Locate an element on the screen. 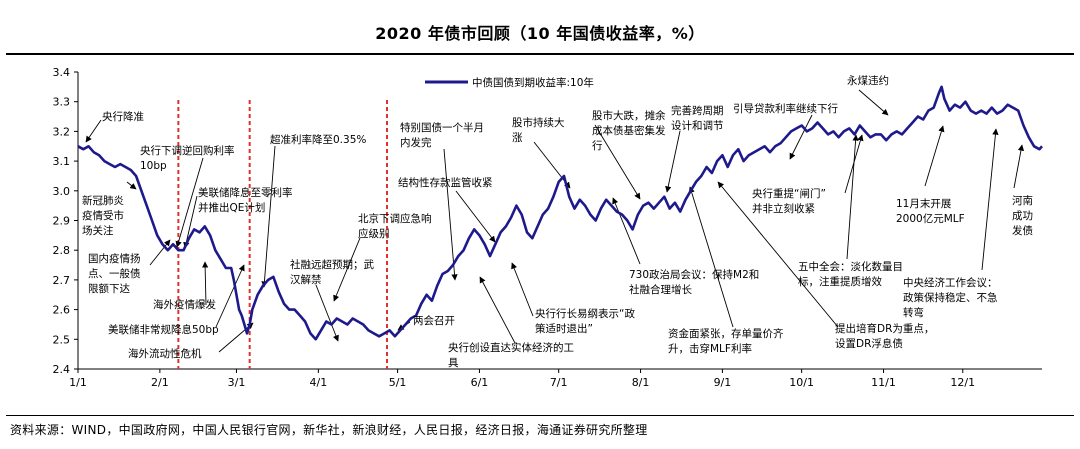 This screenshot has width=1080, height=449. y-tick-label: 2.7 is located at coordinates (62, 280).